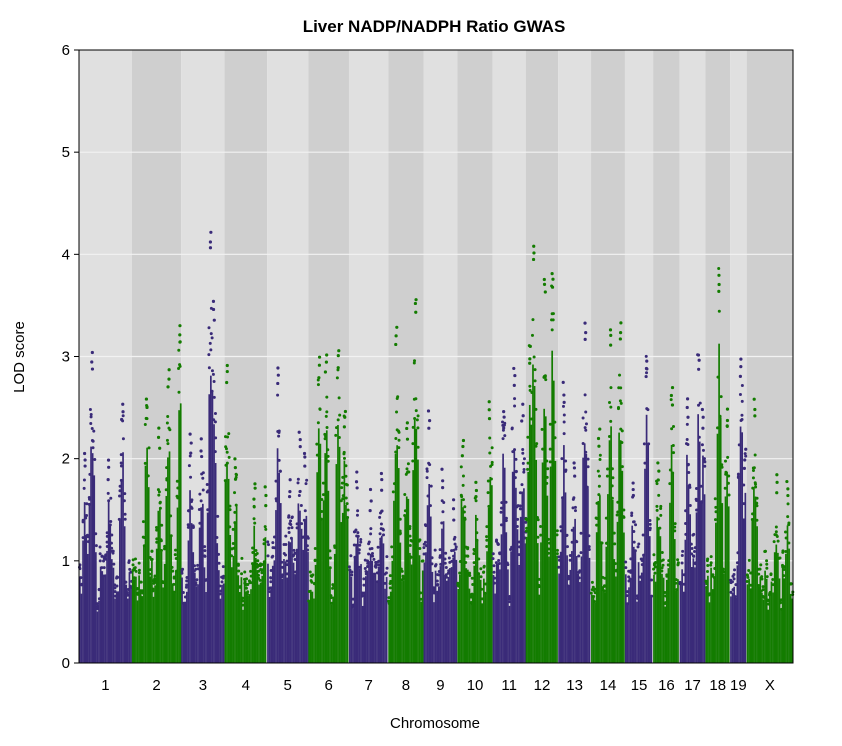  What do you see at coordinates (328, 685) in the screenshot?
I see `x-tick-label-6: 6` at bounding box center [328, 685].